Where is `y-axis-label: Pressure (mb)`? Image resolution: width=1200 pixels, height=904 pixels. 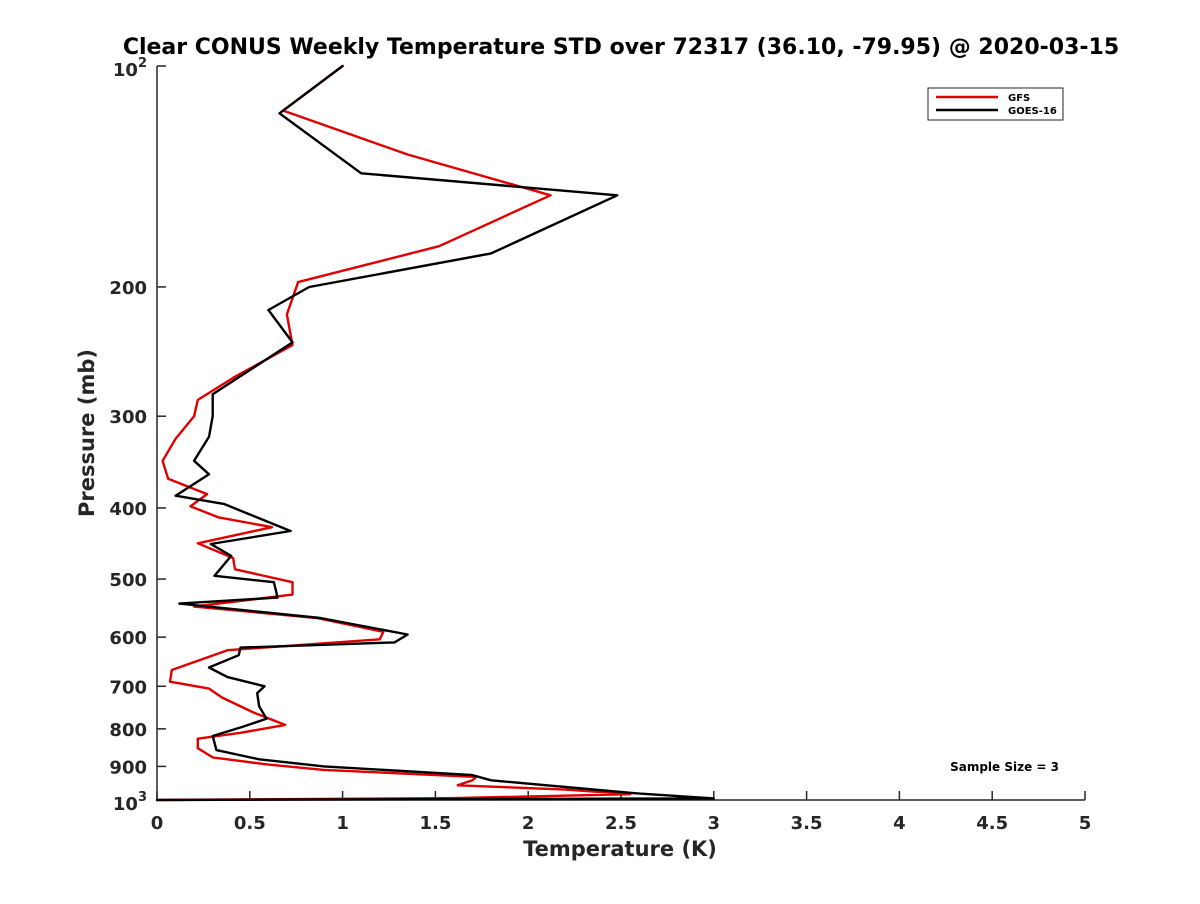 y-axis-label: Pressure (mb) is located at coordinates (87, 433).